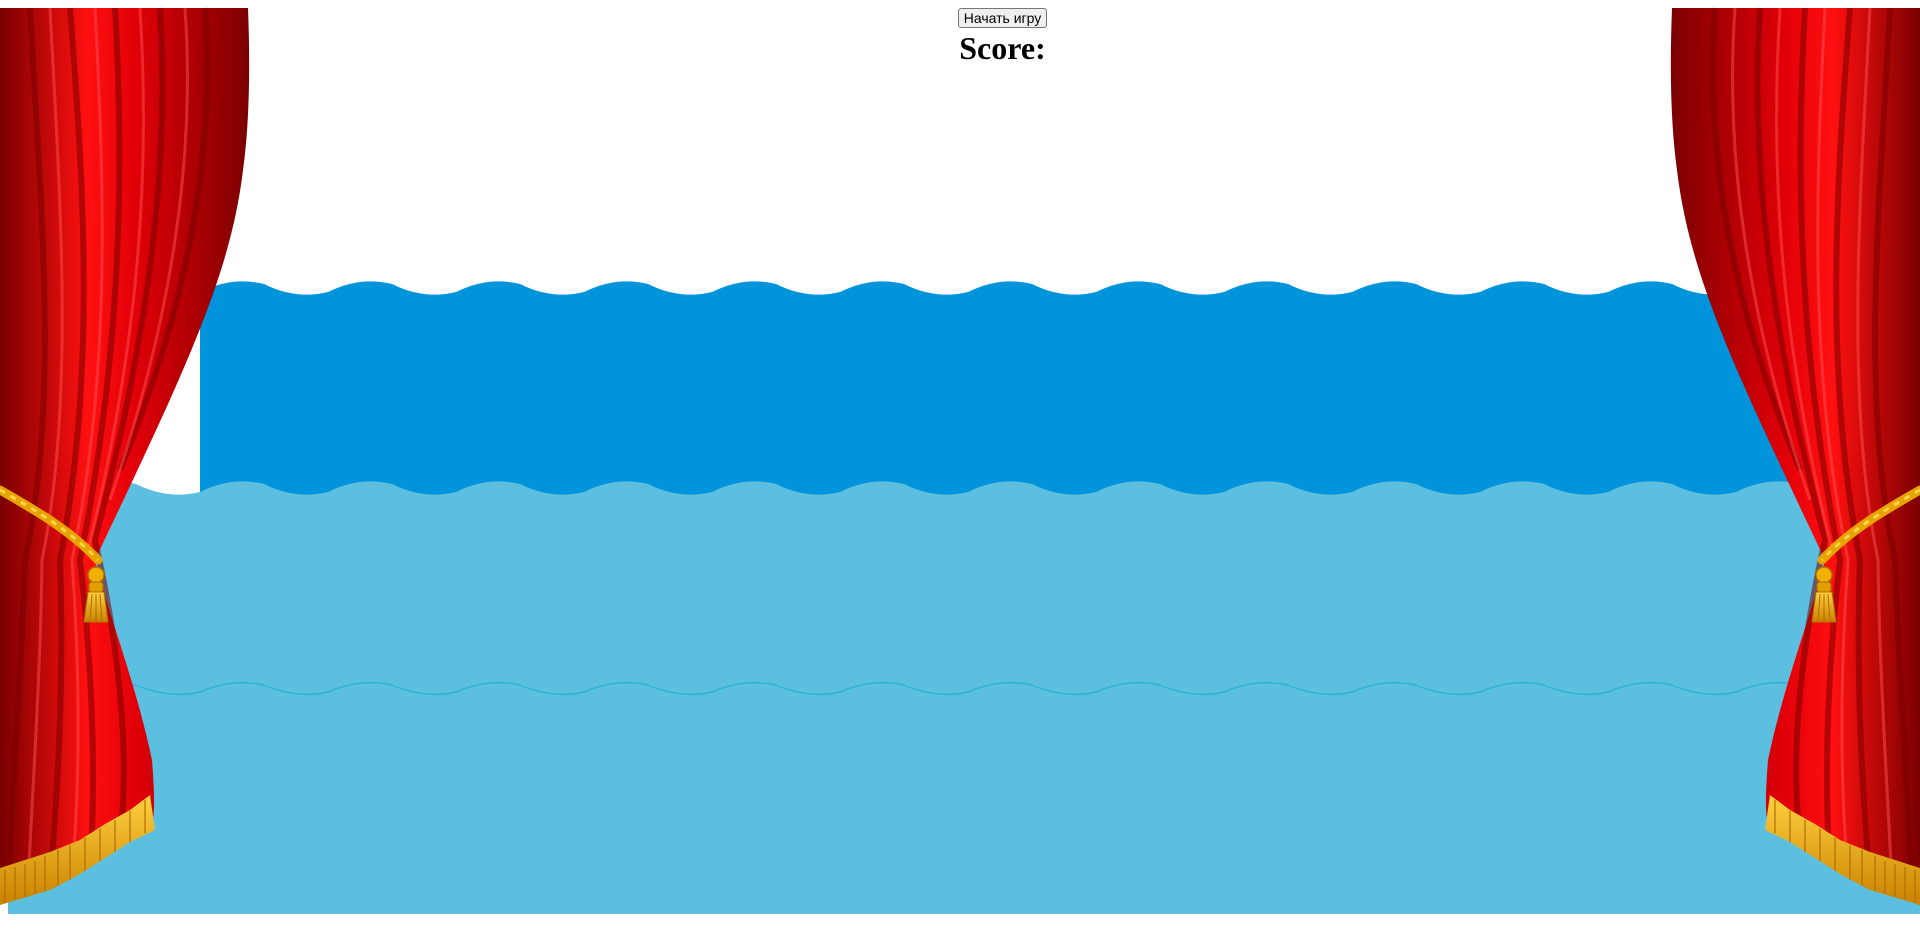 The width and height of the screenshot is (1920, 938). Describe the element at coordinates (1002, 48) in the screenshot. I see `score-label: Score:` at that location.